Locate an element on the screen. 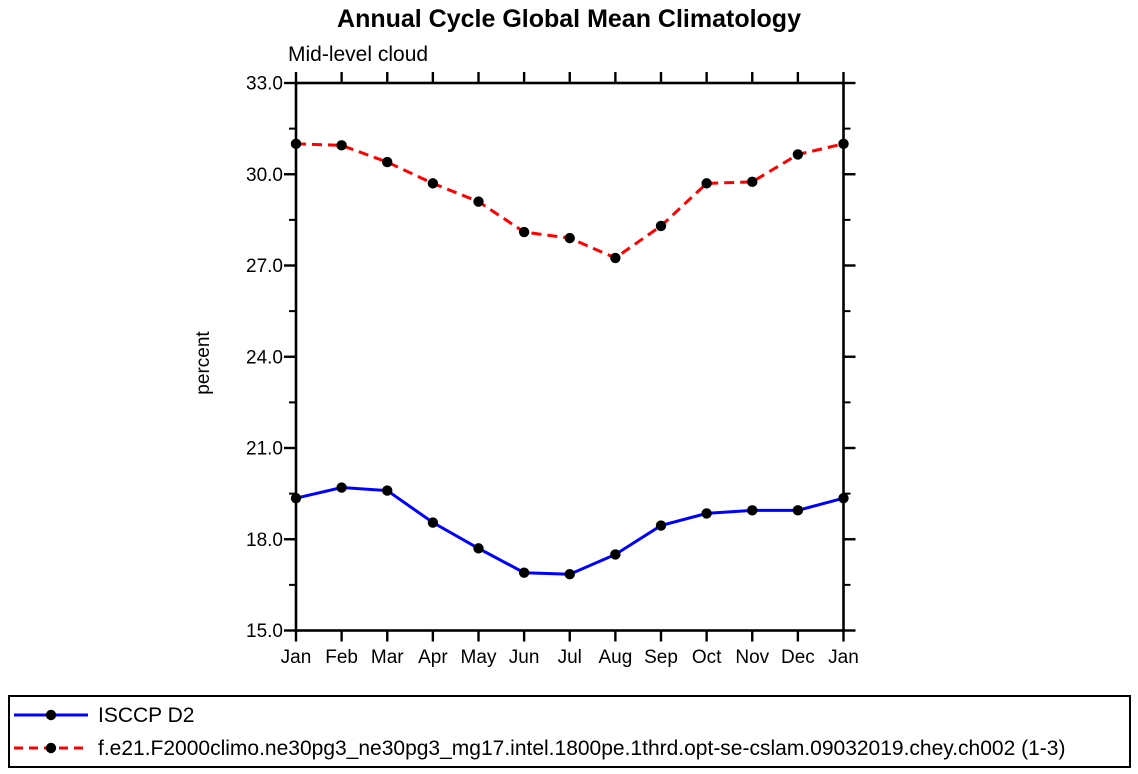 The image size is (1138, 774). x-tick-label: Mar is located at coordinates (387, 657).